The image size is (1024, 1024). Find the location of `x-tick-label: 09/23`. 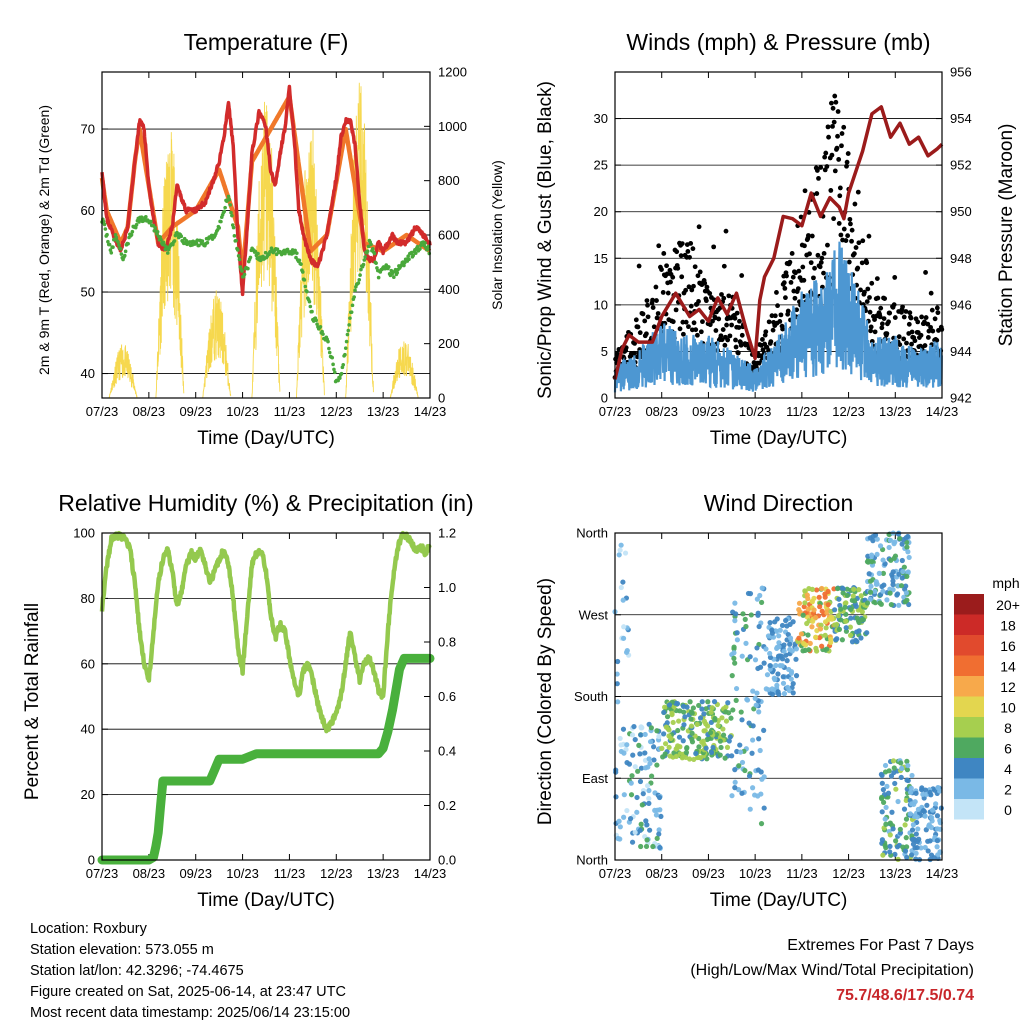

x-tick-label: 09/23 is located at coordinates (708, 411).